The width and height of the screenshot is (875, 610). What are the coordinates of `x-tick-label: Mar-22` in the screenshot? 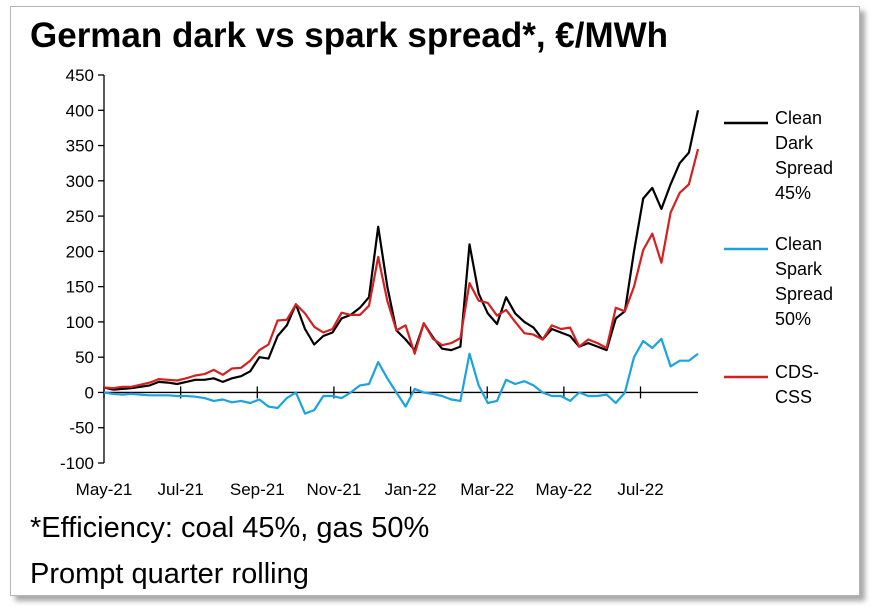 It's located at (487, 489).